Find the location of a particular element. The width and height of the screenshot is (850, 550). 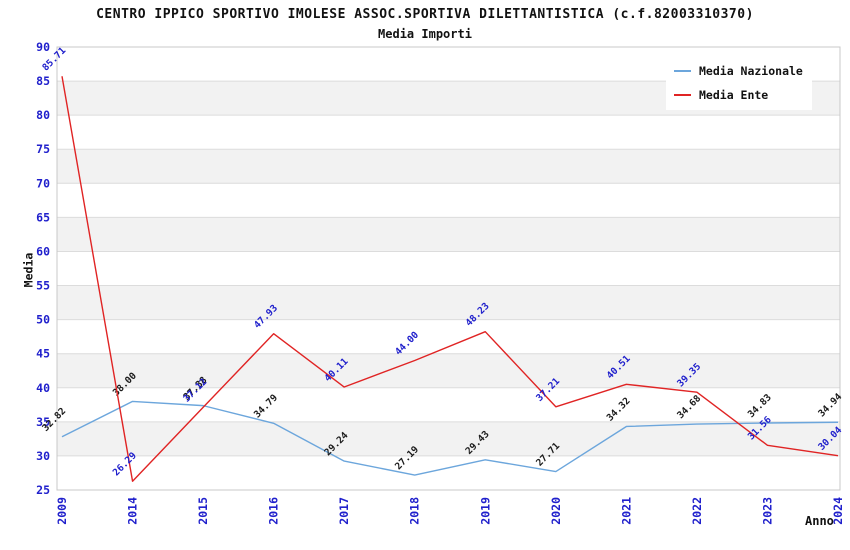

y-tick-label: 35 is located at coordinates (43, 422).